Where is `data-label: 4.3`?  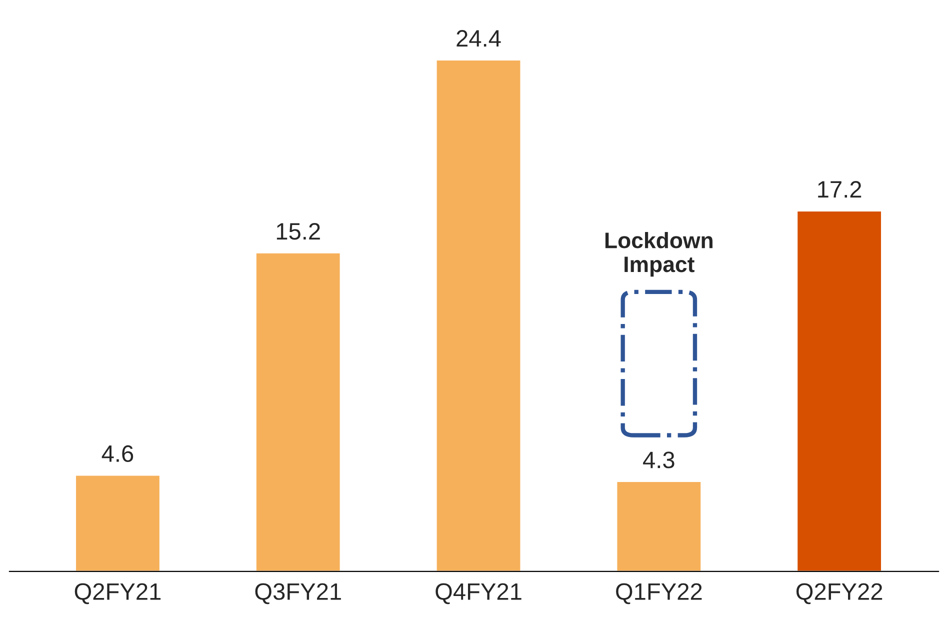 data-label: 4.3 is located at coordinates (658, 460).